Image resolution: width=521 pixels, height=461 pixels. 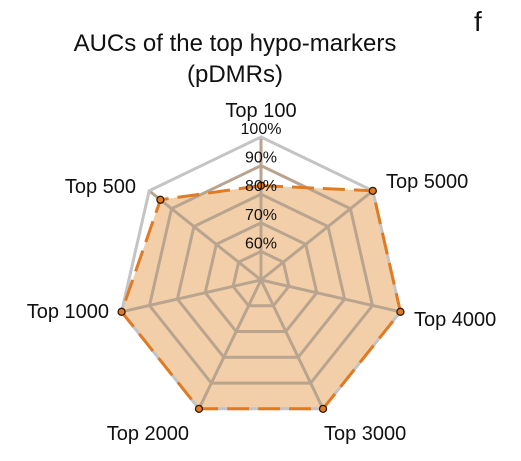 What do you see at coordinates (261, 158) in the screenshot?
I see `radial-tick-label: 90%` at bounding box center [261, 158].